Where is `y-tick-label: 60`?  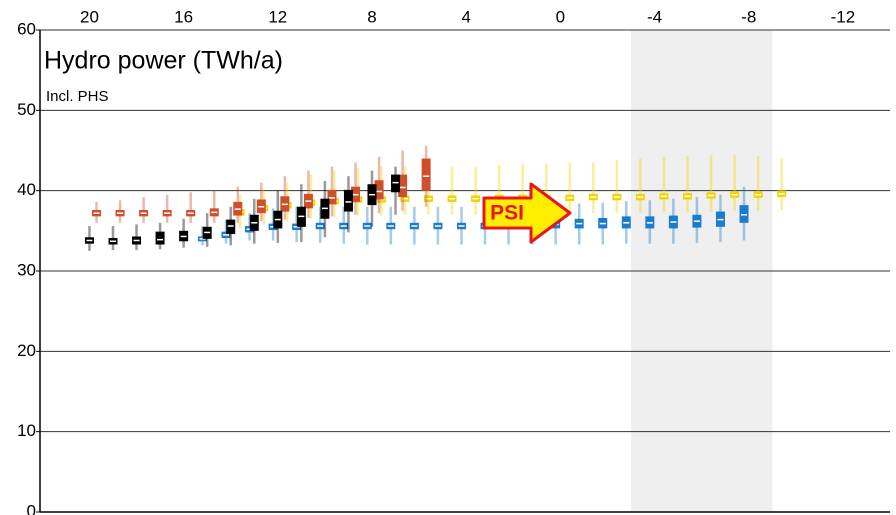 y-tick-label: 60 is located at coordinates (26, 28).